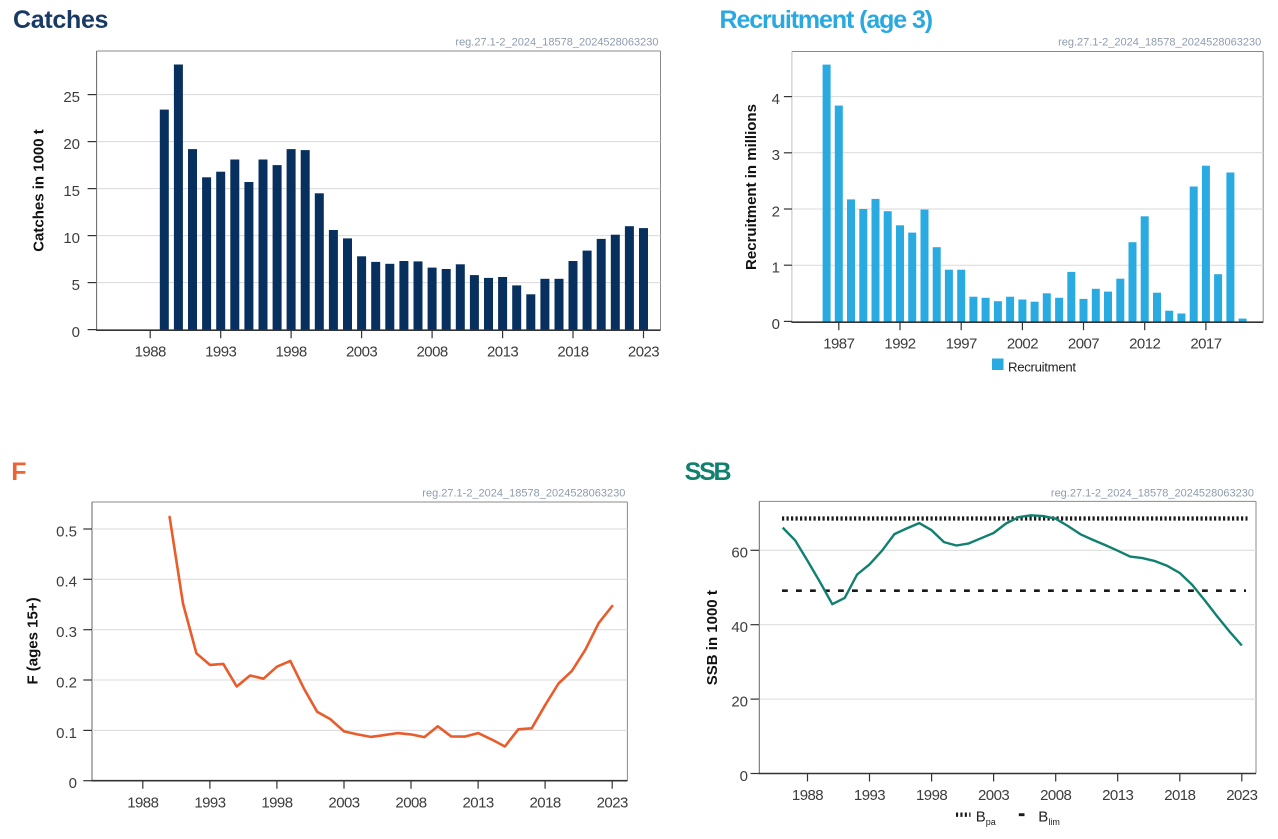  What do you see at coordinates (961, 343) in the screenshot?
I see `svg-text: 1997` at bounding box center [961, 343].